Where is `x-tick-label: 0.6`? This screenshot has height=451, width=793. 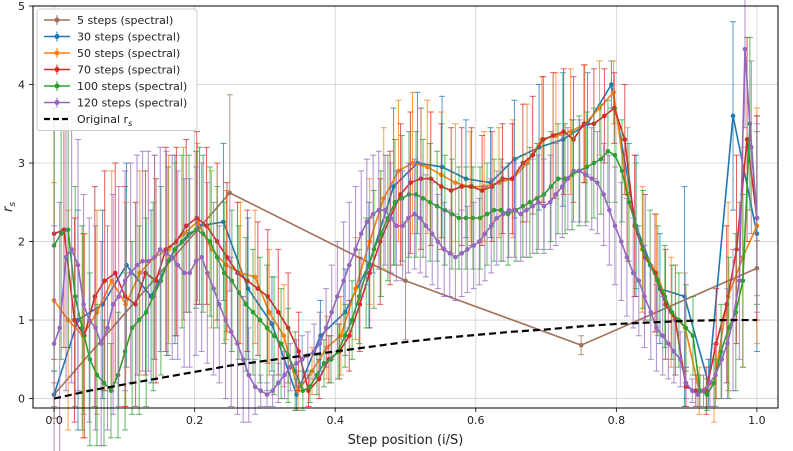
x-tick-label: 0.6 is located at coordinates (476, 420).